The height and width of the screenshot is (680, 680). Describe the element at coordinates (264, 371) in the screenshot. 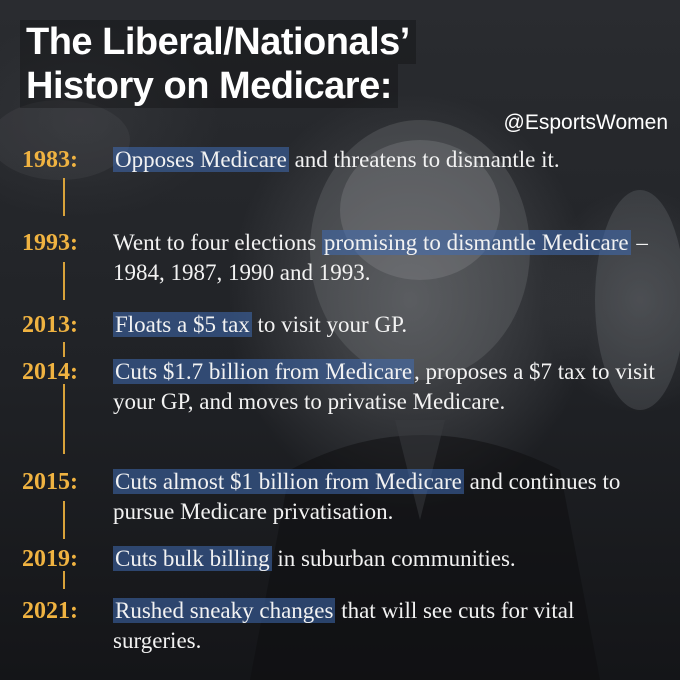

I see `entry-highlight: Cuts $1.7 billion from Medicare` at that location.